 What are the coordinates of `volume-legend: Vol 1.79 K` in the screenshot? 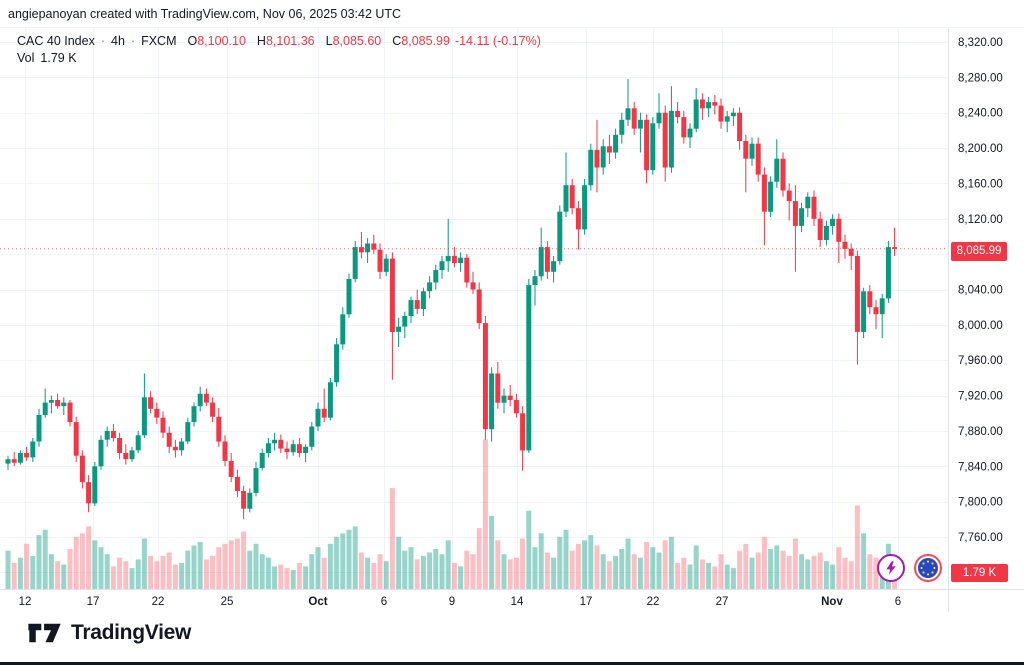 It's located at (47, 58).